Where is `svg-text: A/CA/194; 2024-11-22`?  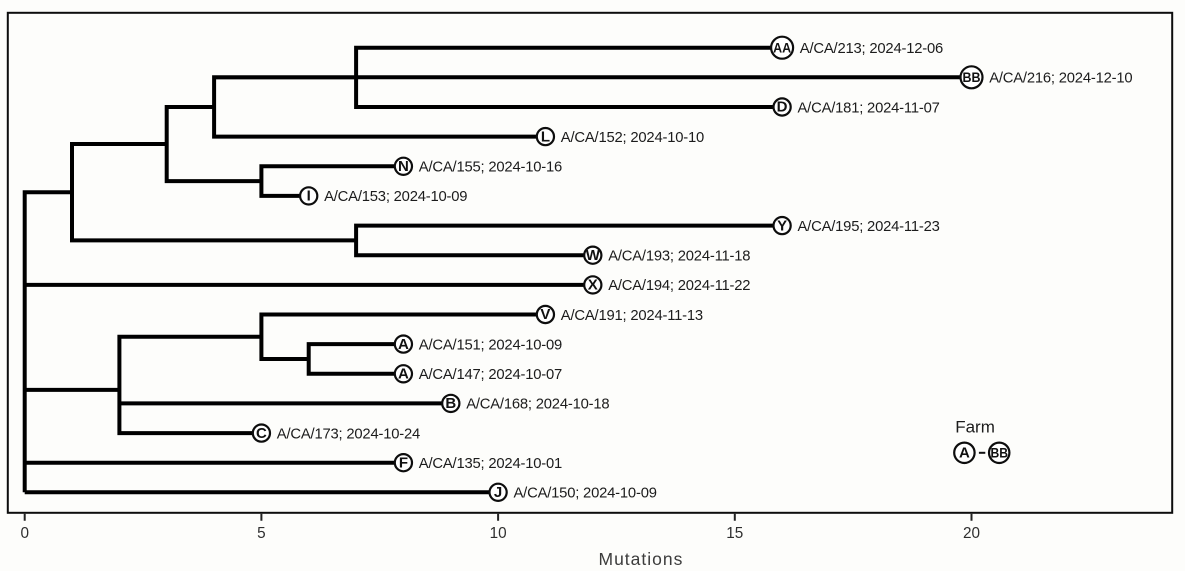
svg-text: A/CA/194; 2024-11-22 is located at coordinates (679, 286).